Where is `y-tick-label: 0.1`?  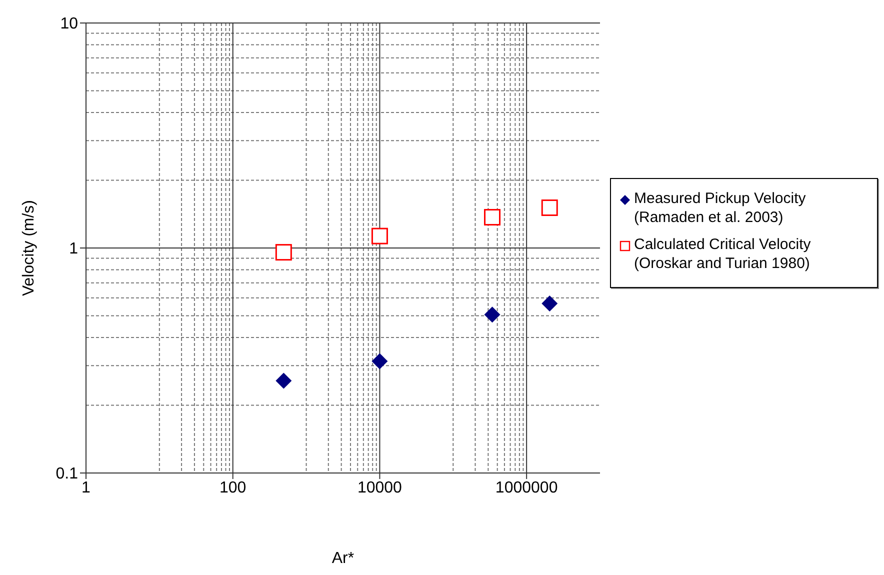 y-tick-label: 0.1 is located at coordinates (67, 474).